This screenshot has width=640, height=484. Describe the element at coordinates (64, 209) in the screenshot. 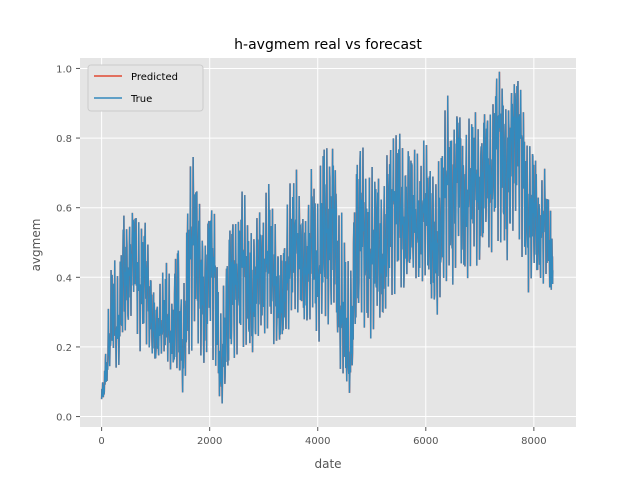

I see `y-tick-label: 0.6` at that location.